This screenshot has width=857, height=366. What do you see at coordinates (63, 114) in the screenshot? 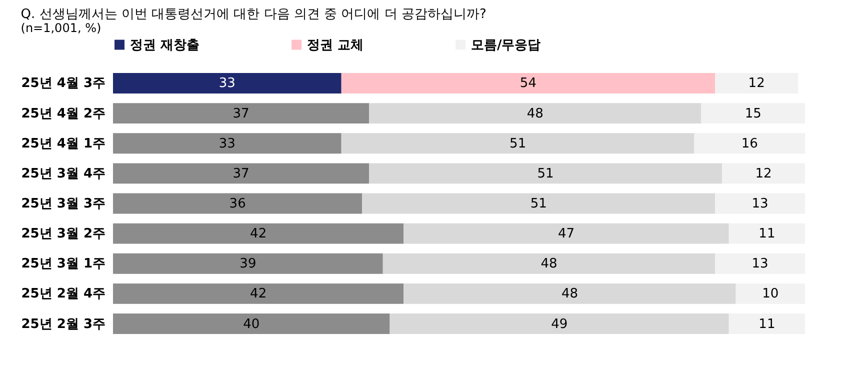
I see `y-tick-label: 25년 4월 2주` at bounding box center [63, 114].